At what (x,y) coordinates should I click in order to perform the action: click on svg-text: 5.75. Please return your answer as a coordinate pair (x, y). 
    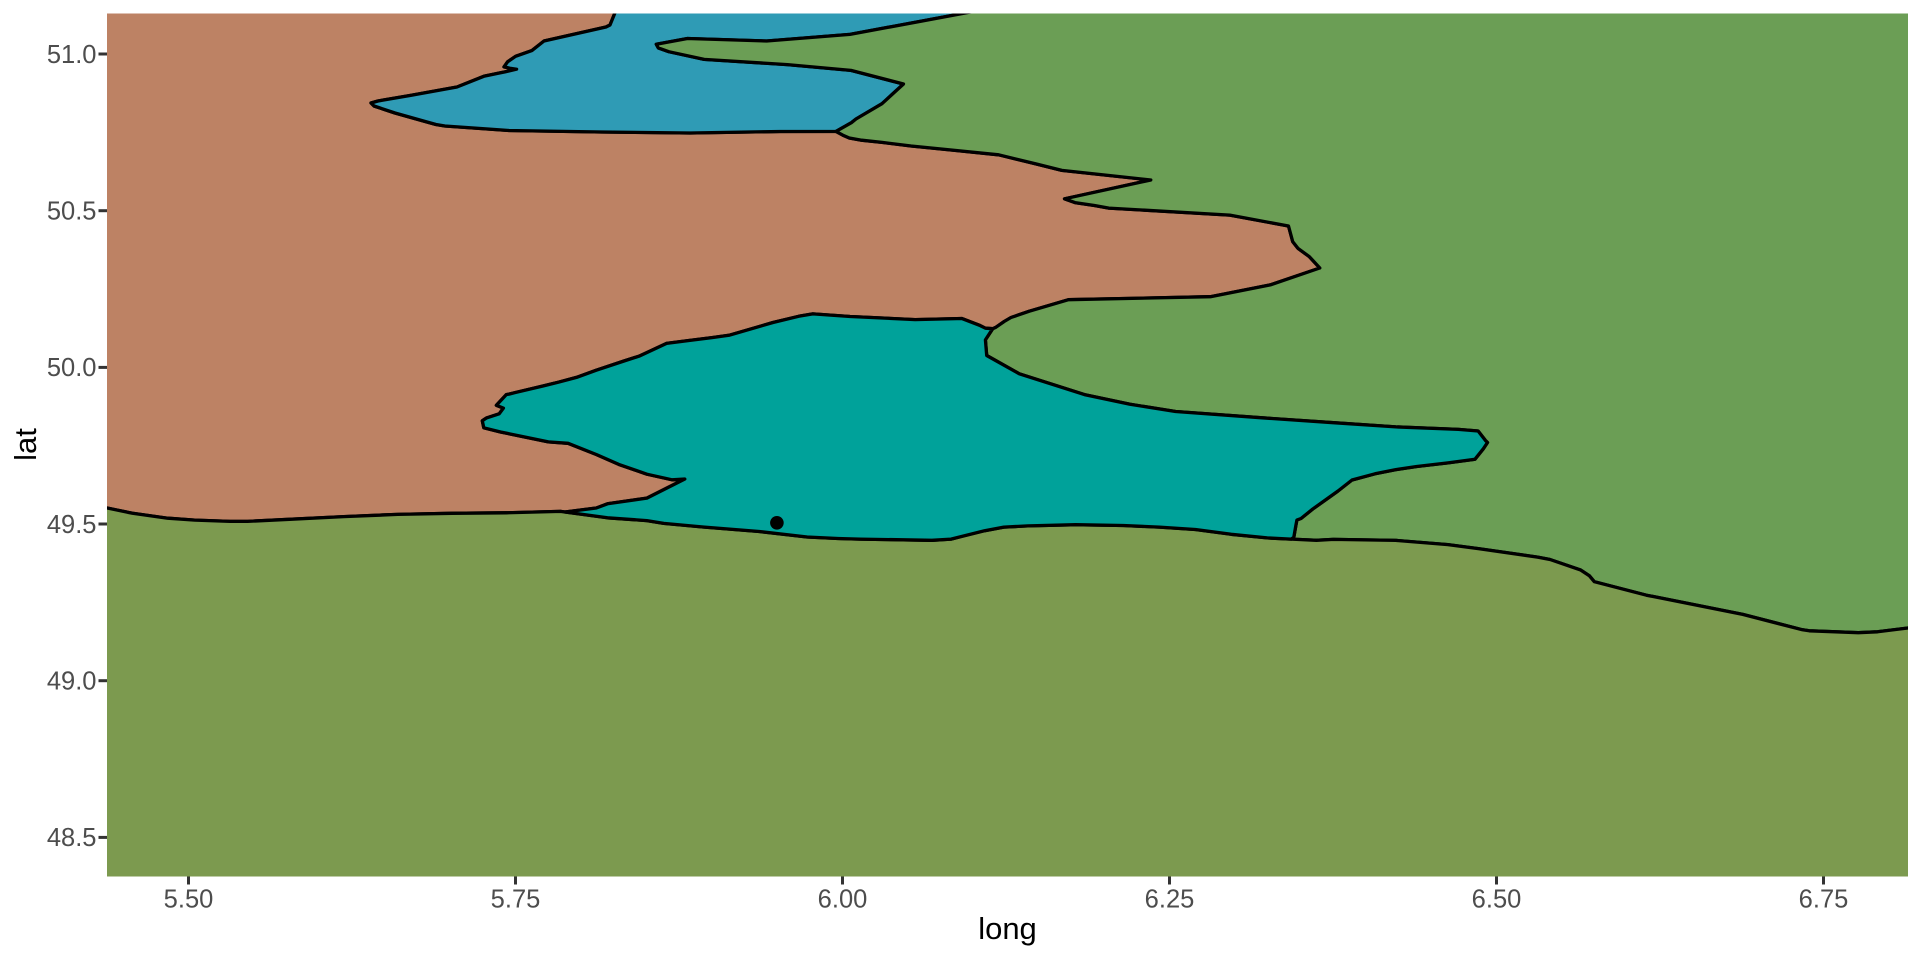
    Looking at the image, I should click on (516, 900).